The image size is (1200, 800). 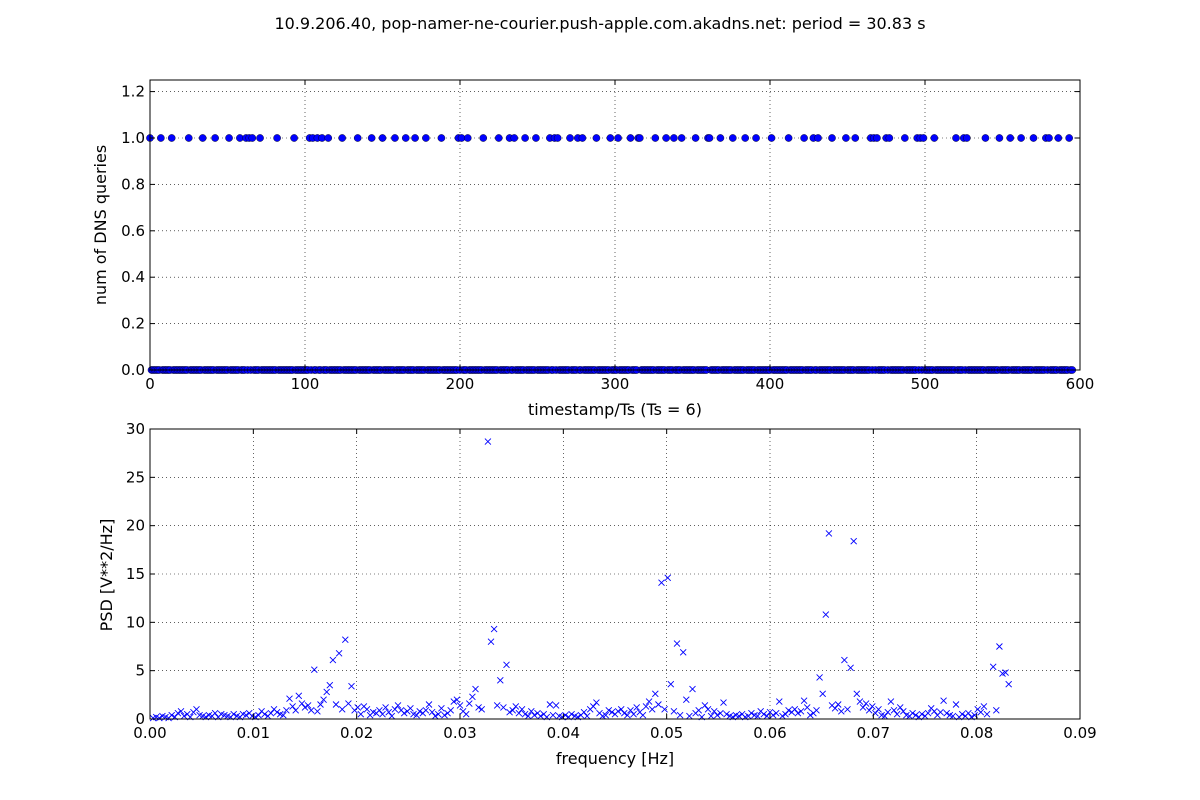 What do you see at coordinates (356, 733) in the screenshot?
I see `x-tick-label: 0.02` at bounding box center [356, 733].